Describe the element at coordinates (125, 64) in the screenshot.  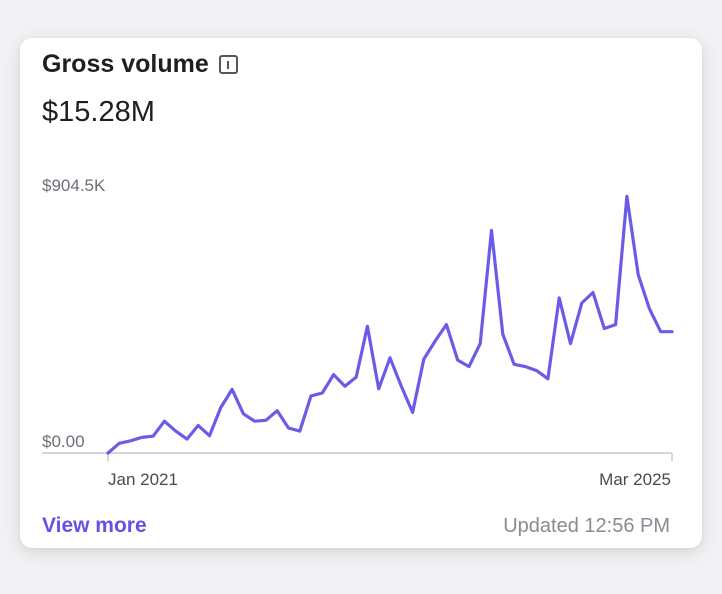
I see `card-title: Gross volume` at that location.